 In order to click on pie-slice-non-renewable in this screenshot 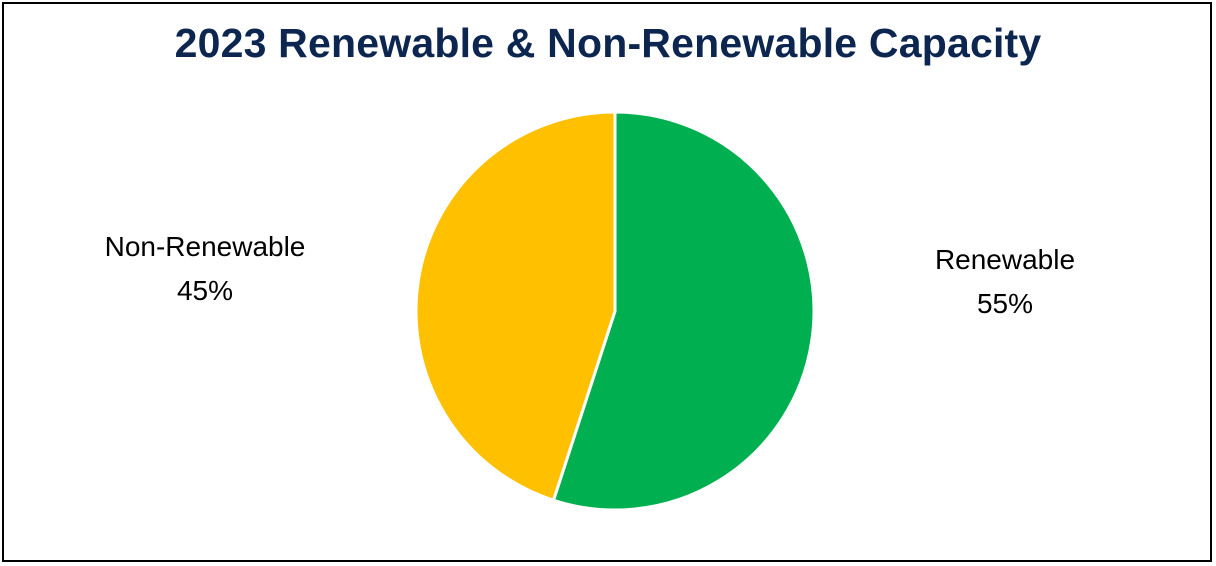, I will do `click(515, 306)`.